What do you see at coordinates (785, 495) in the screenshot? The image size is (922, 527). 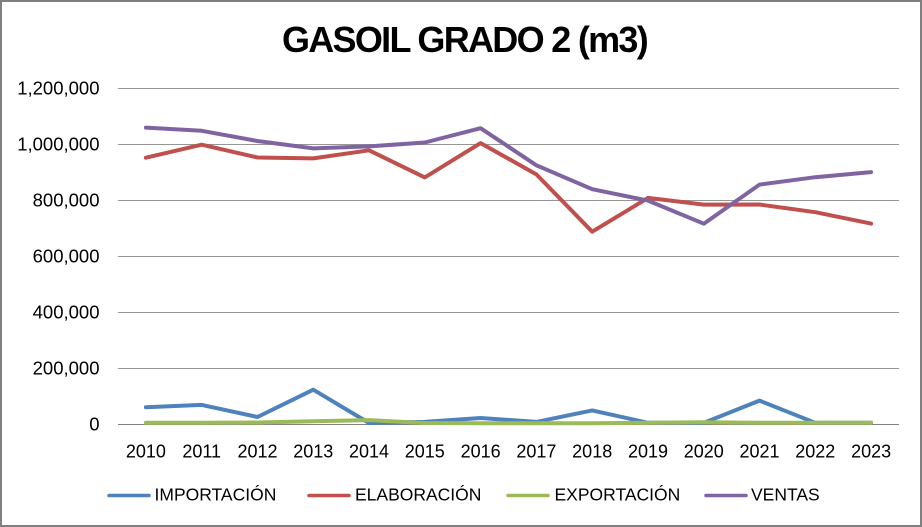 I see `svg-text: VENTAS` at bounding box center [785, 495].